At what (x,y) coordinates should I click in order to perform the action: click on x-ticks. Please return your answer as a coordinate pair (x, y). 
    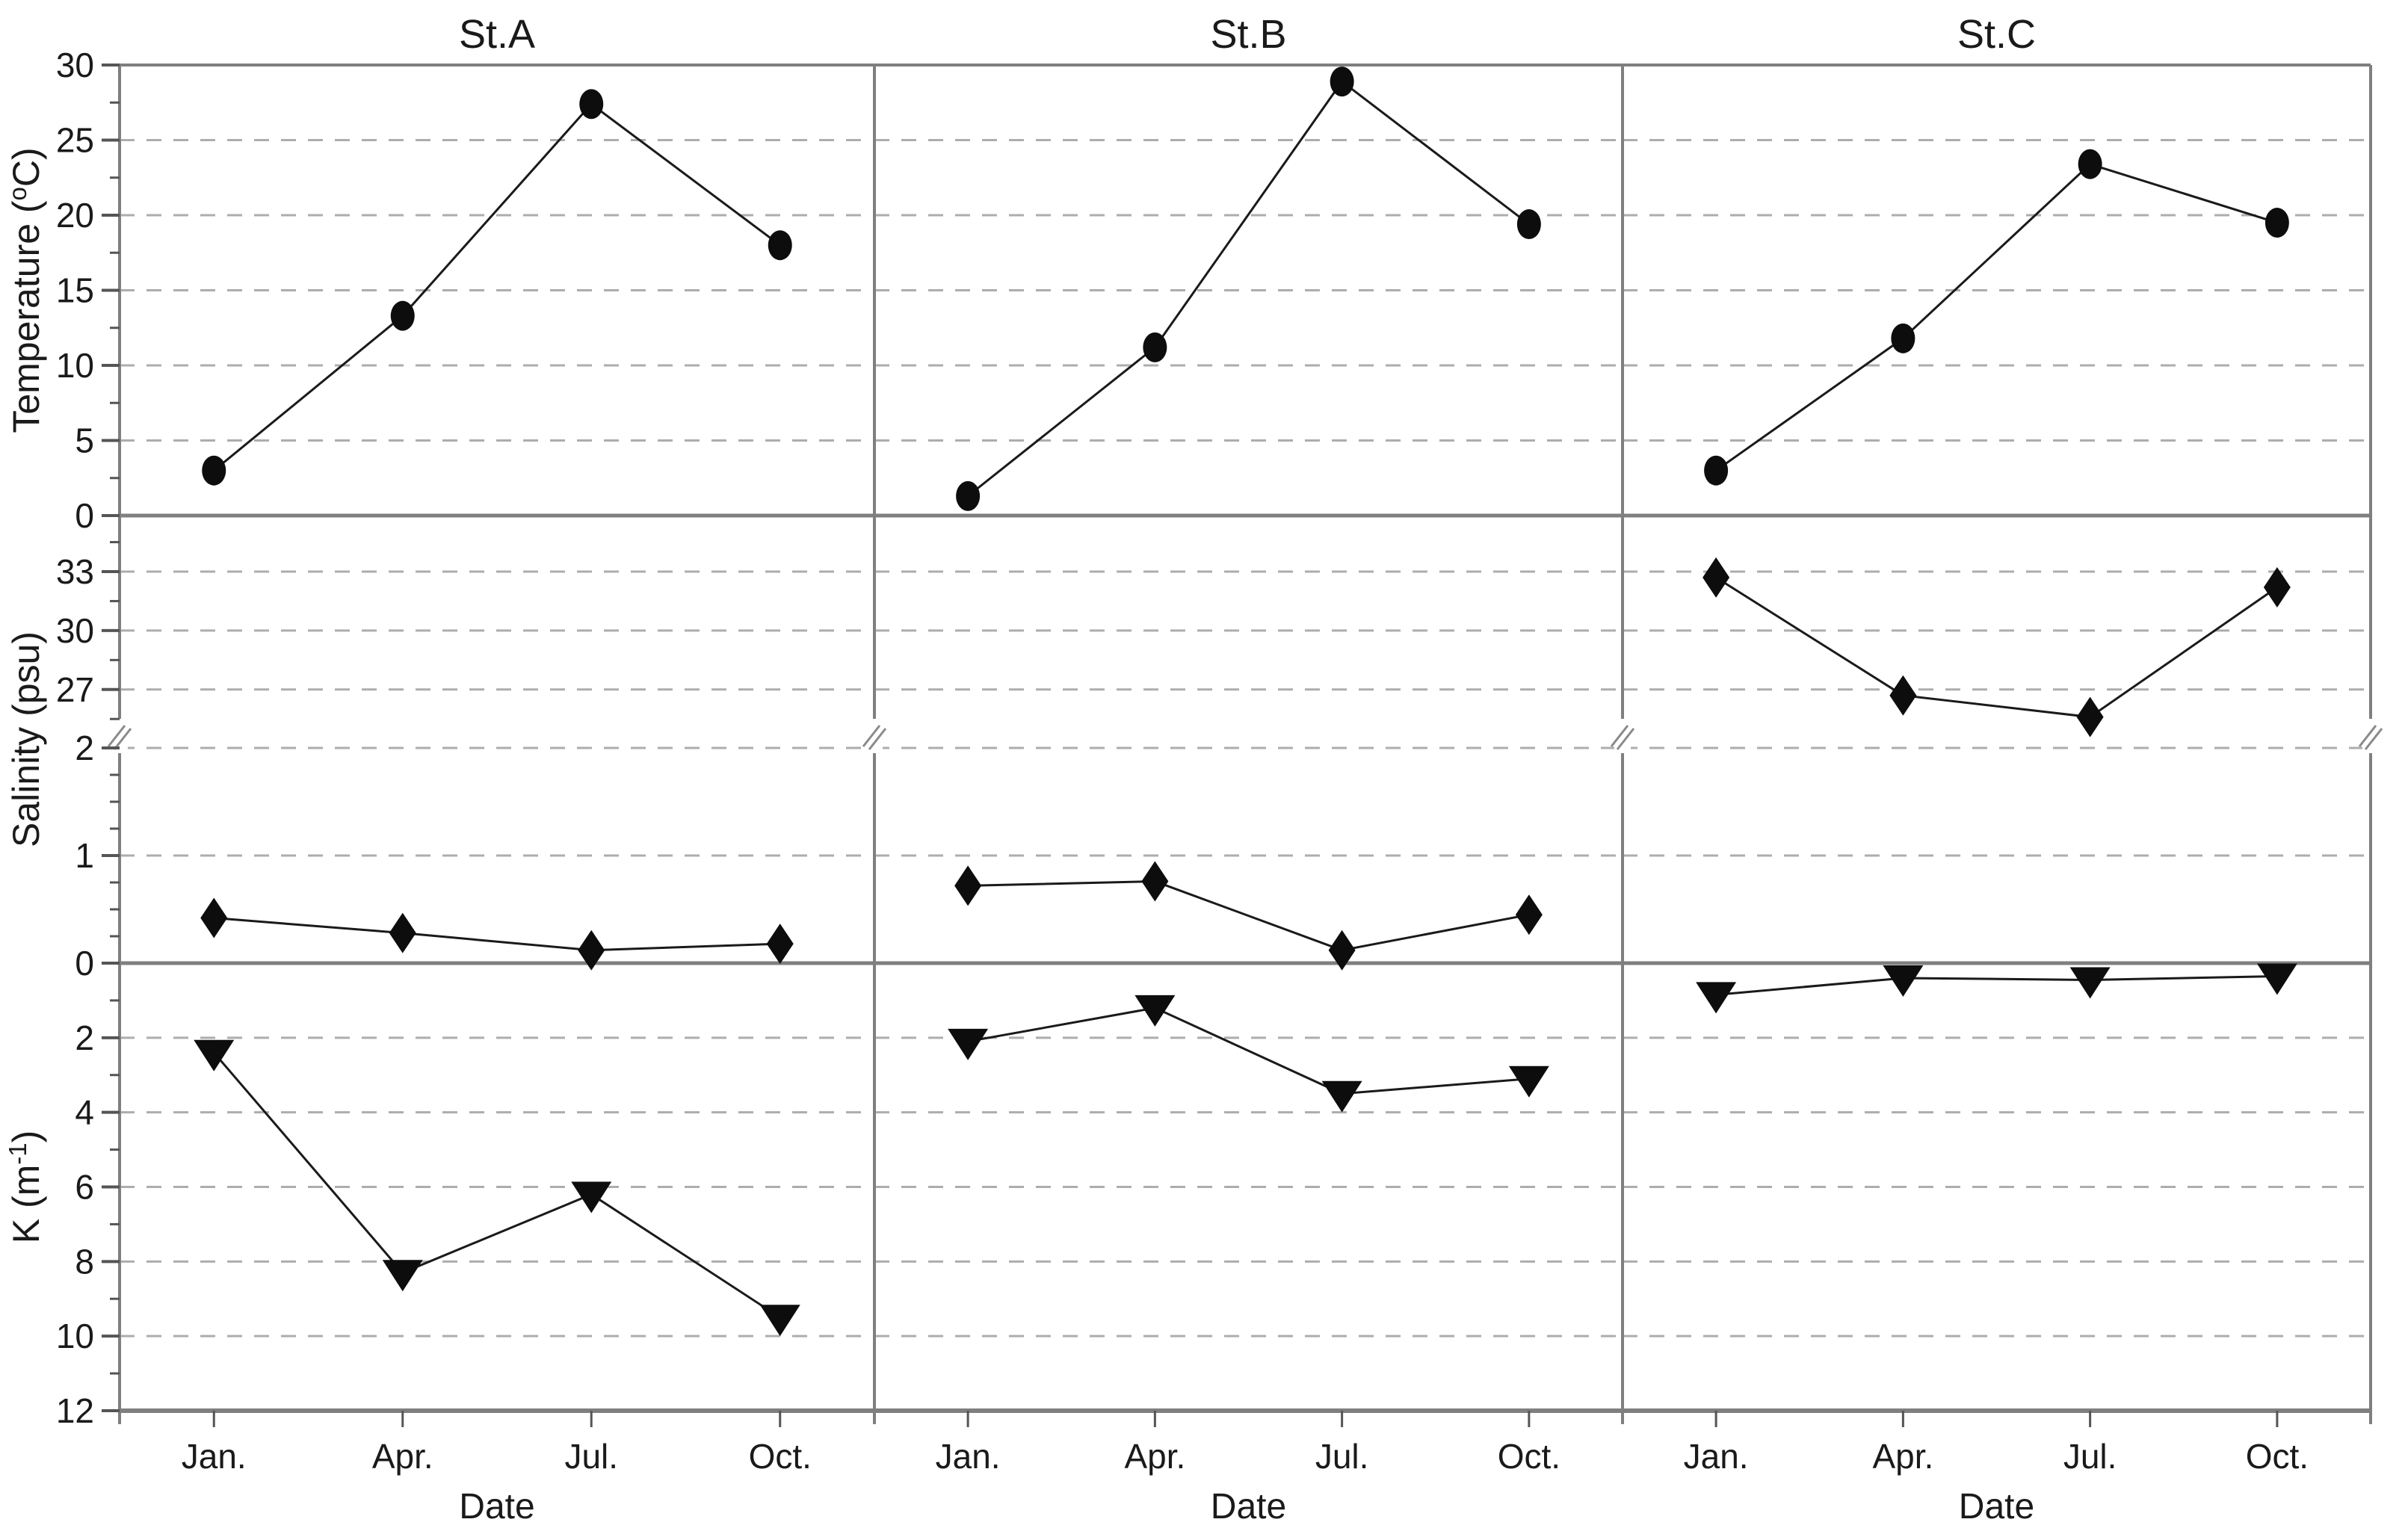
    Looking at the image, I should click on (1245, 1419).